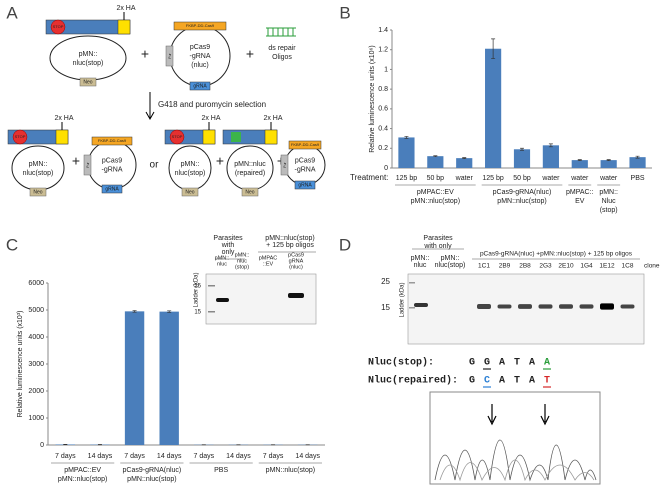  I want to click on stop-site, so click(58, 27).